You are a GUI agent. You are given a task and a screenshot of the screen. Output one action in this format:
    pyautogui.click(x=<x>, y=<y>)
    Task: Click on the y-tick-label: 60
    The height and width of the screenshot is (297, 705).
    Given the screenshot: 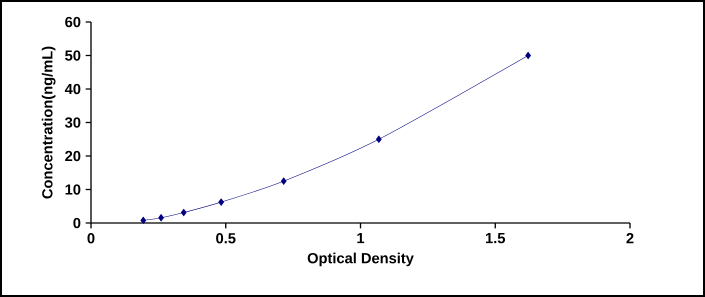 What is the action you would take?
    pyautogui.click(x=72, y=22)
    